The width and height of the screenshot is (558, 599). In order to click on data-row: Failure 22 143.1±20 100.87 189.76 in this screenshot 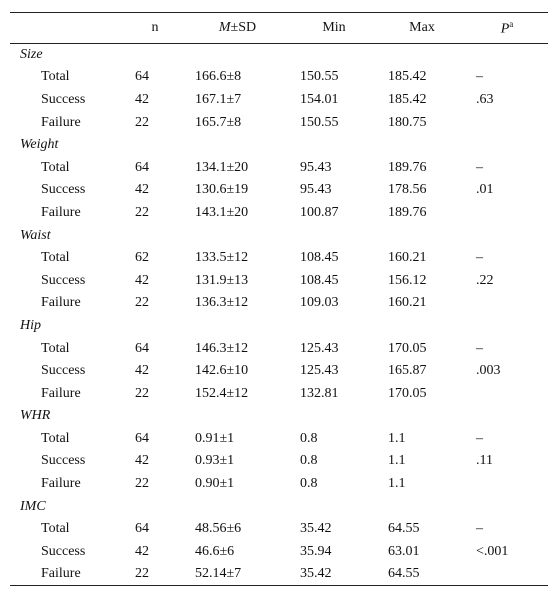, I will do `click(279, 213)`.